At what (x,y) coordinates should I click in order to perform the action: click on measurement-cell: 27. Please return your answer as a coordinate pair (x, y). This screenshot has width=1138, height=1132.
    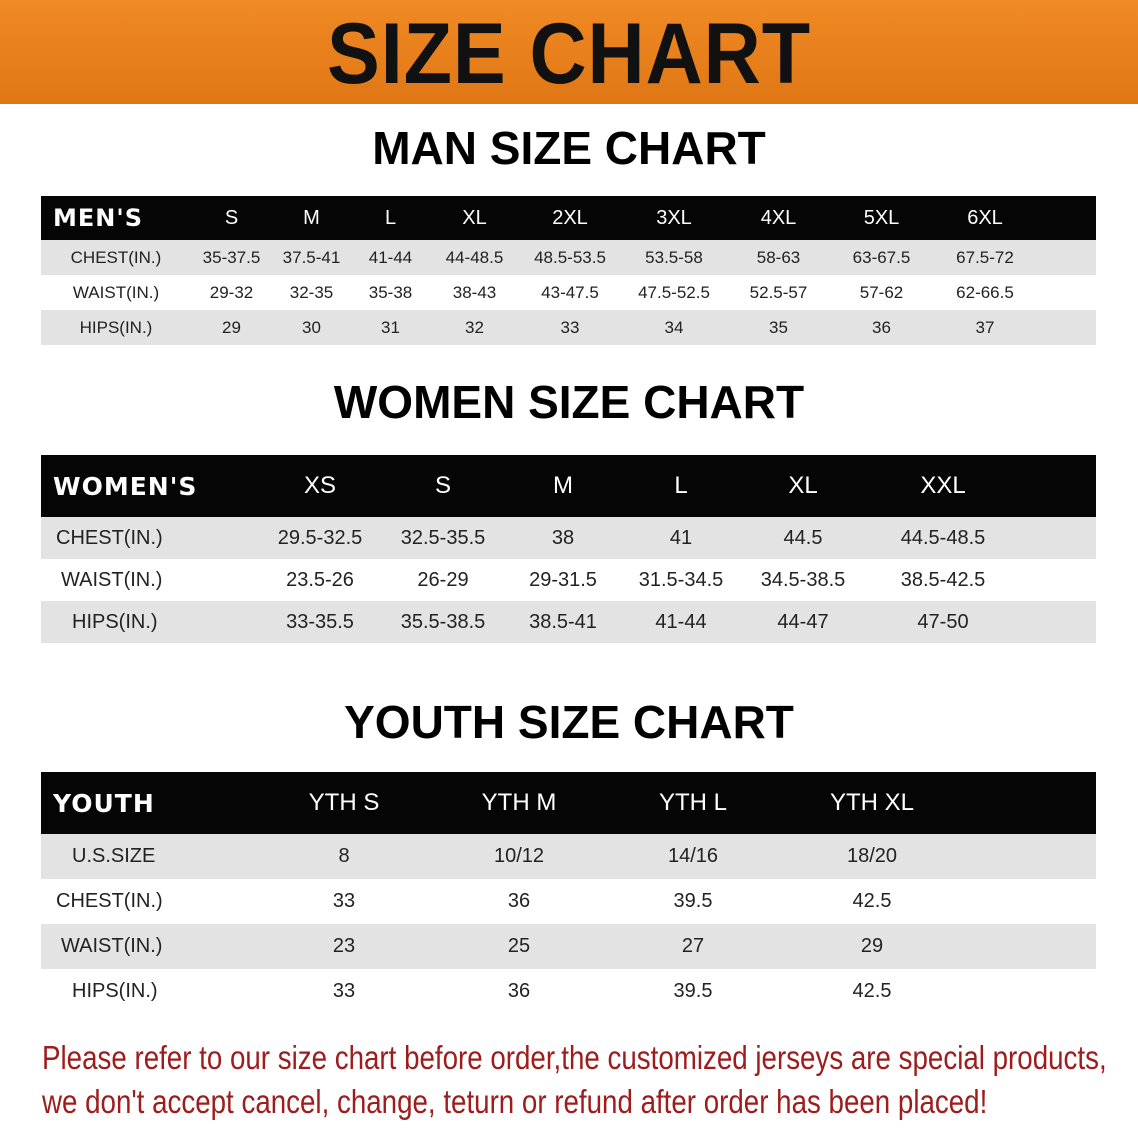
    Looking at the image, I should click on (693, 946).